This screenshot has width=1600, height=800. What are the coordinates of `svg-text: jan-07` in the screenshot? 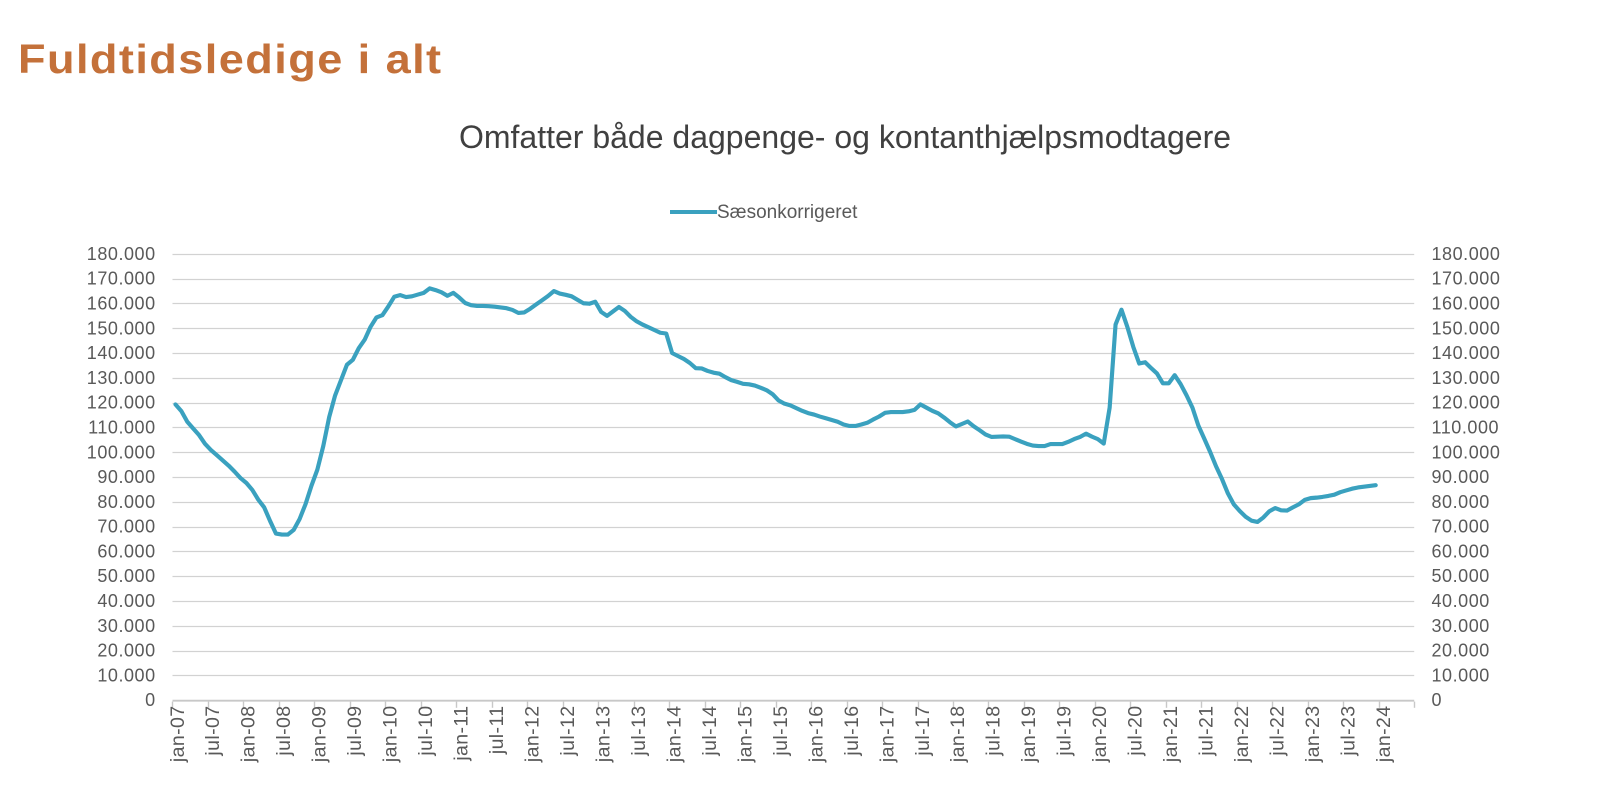 It's located at (178, 735).